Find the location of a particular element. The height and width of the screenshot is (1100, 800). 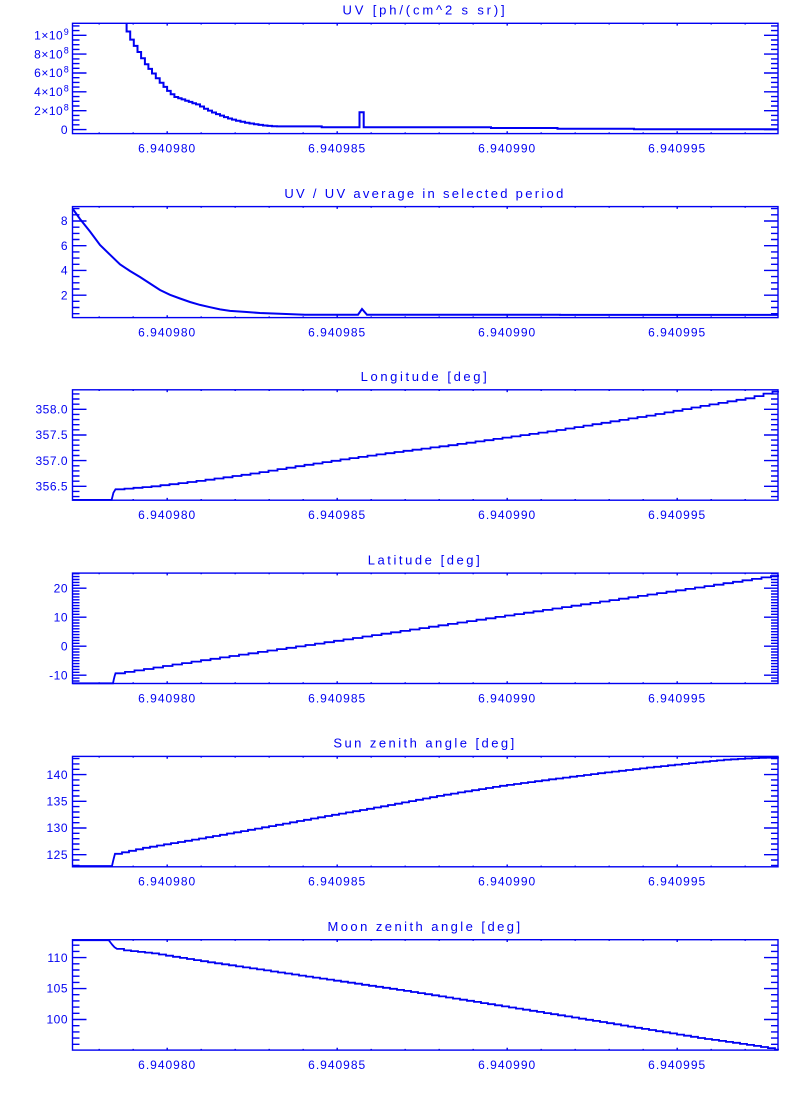

svg-text: 8×10 is located at coordinates (48, 54).